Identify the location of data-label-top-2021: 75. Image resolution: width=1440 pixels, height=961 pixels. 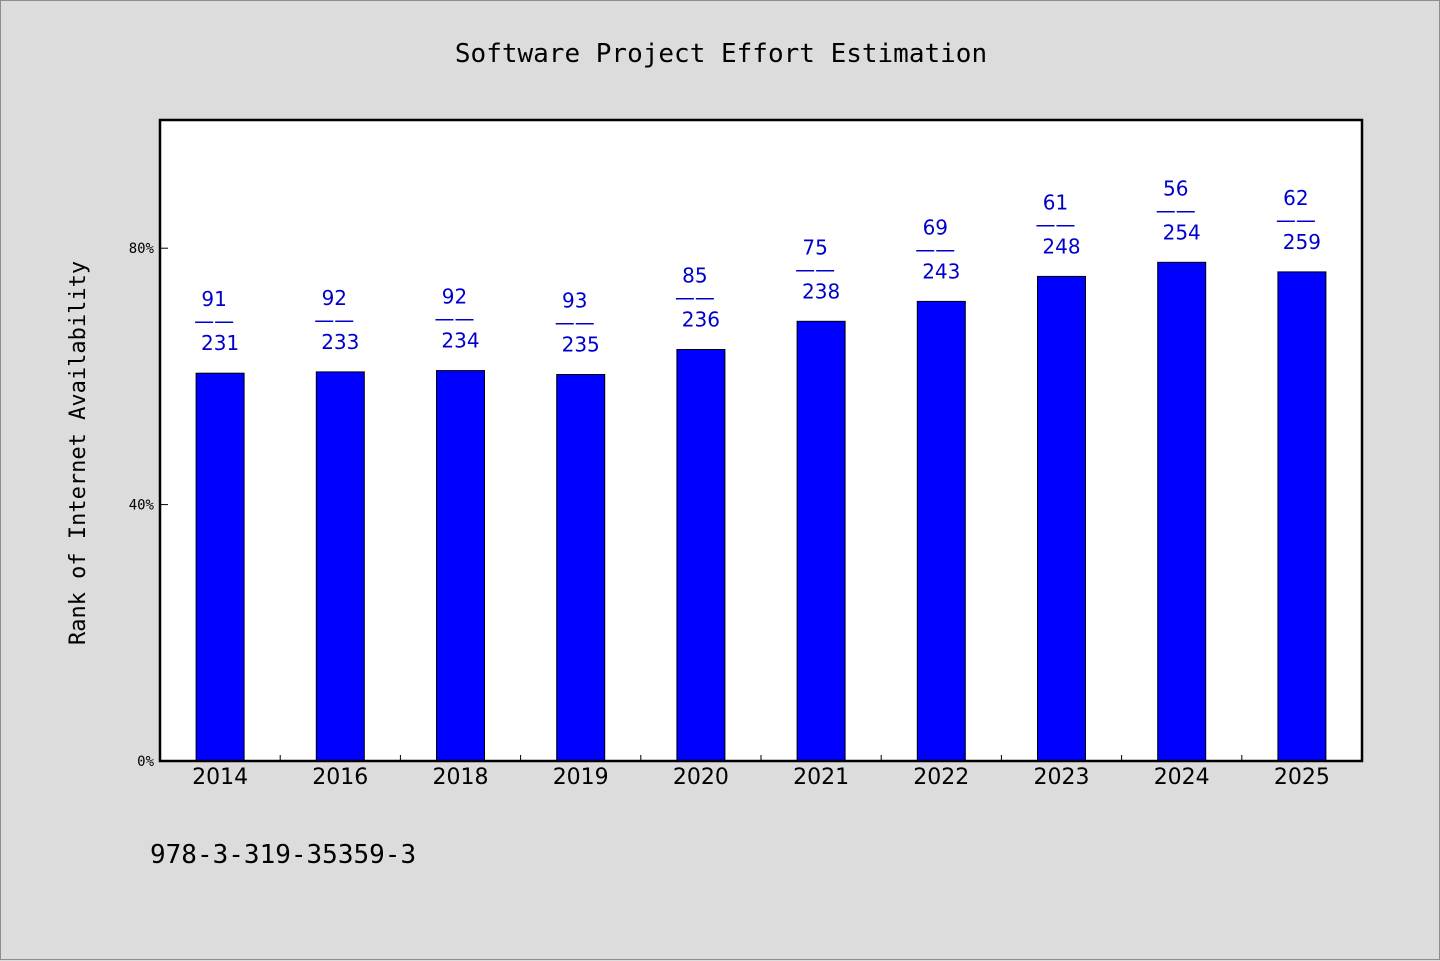
(814, 247).